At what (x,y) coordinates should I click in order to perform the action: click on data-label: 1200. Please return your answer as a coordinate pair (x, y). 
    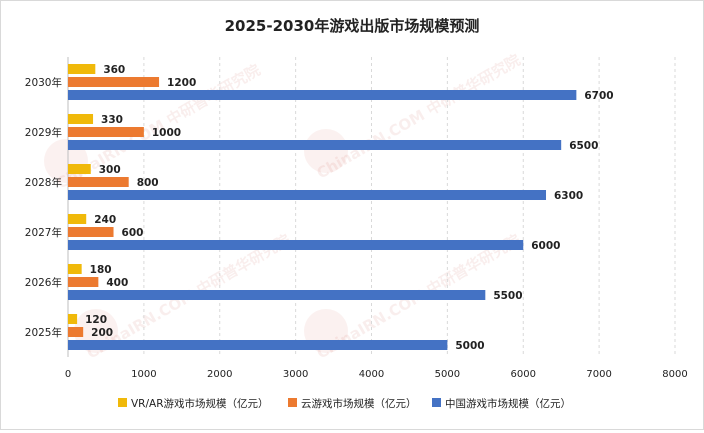
    Looking at the image, I should click on (181, 83).